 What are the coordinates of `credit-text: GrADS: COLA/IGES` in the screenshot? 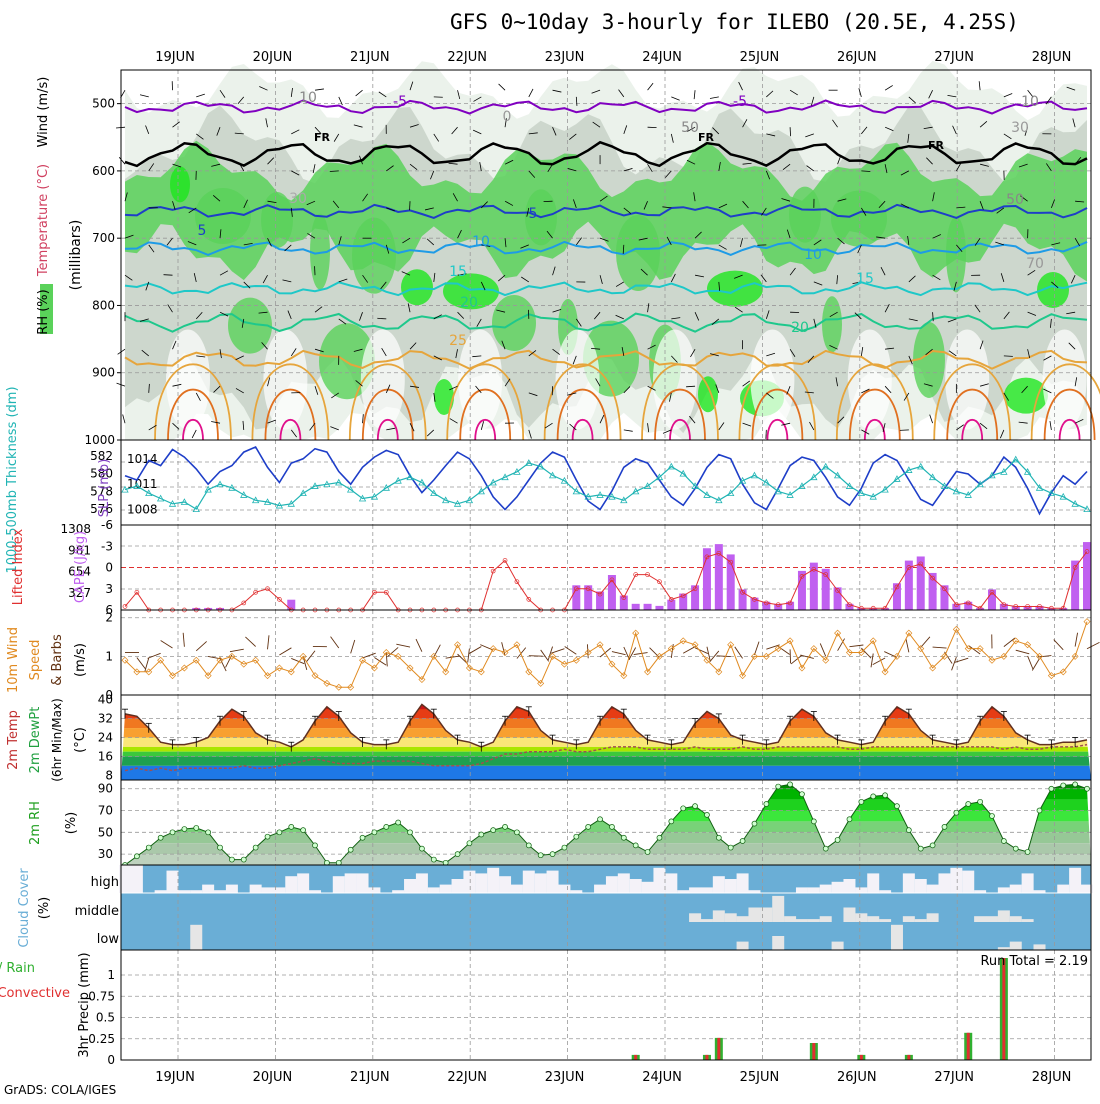 It's located at (60, 1090).